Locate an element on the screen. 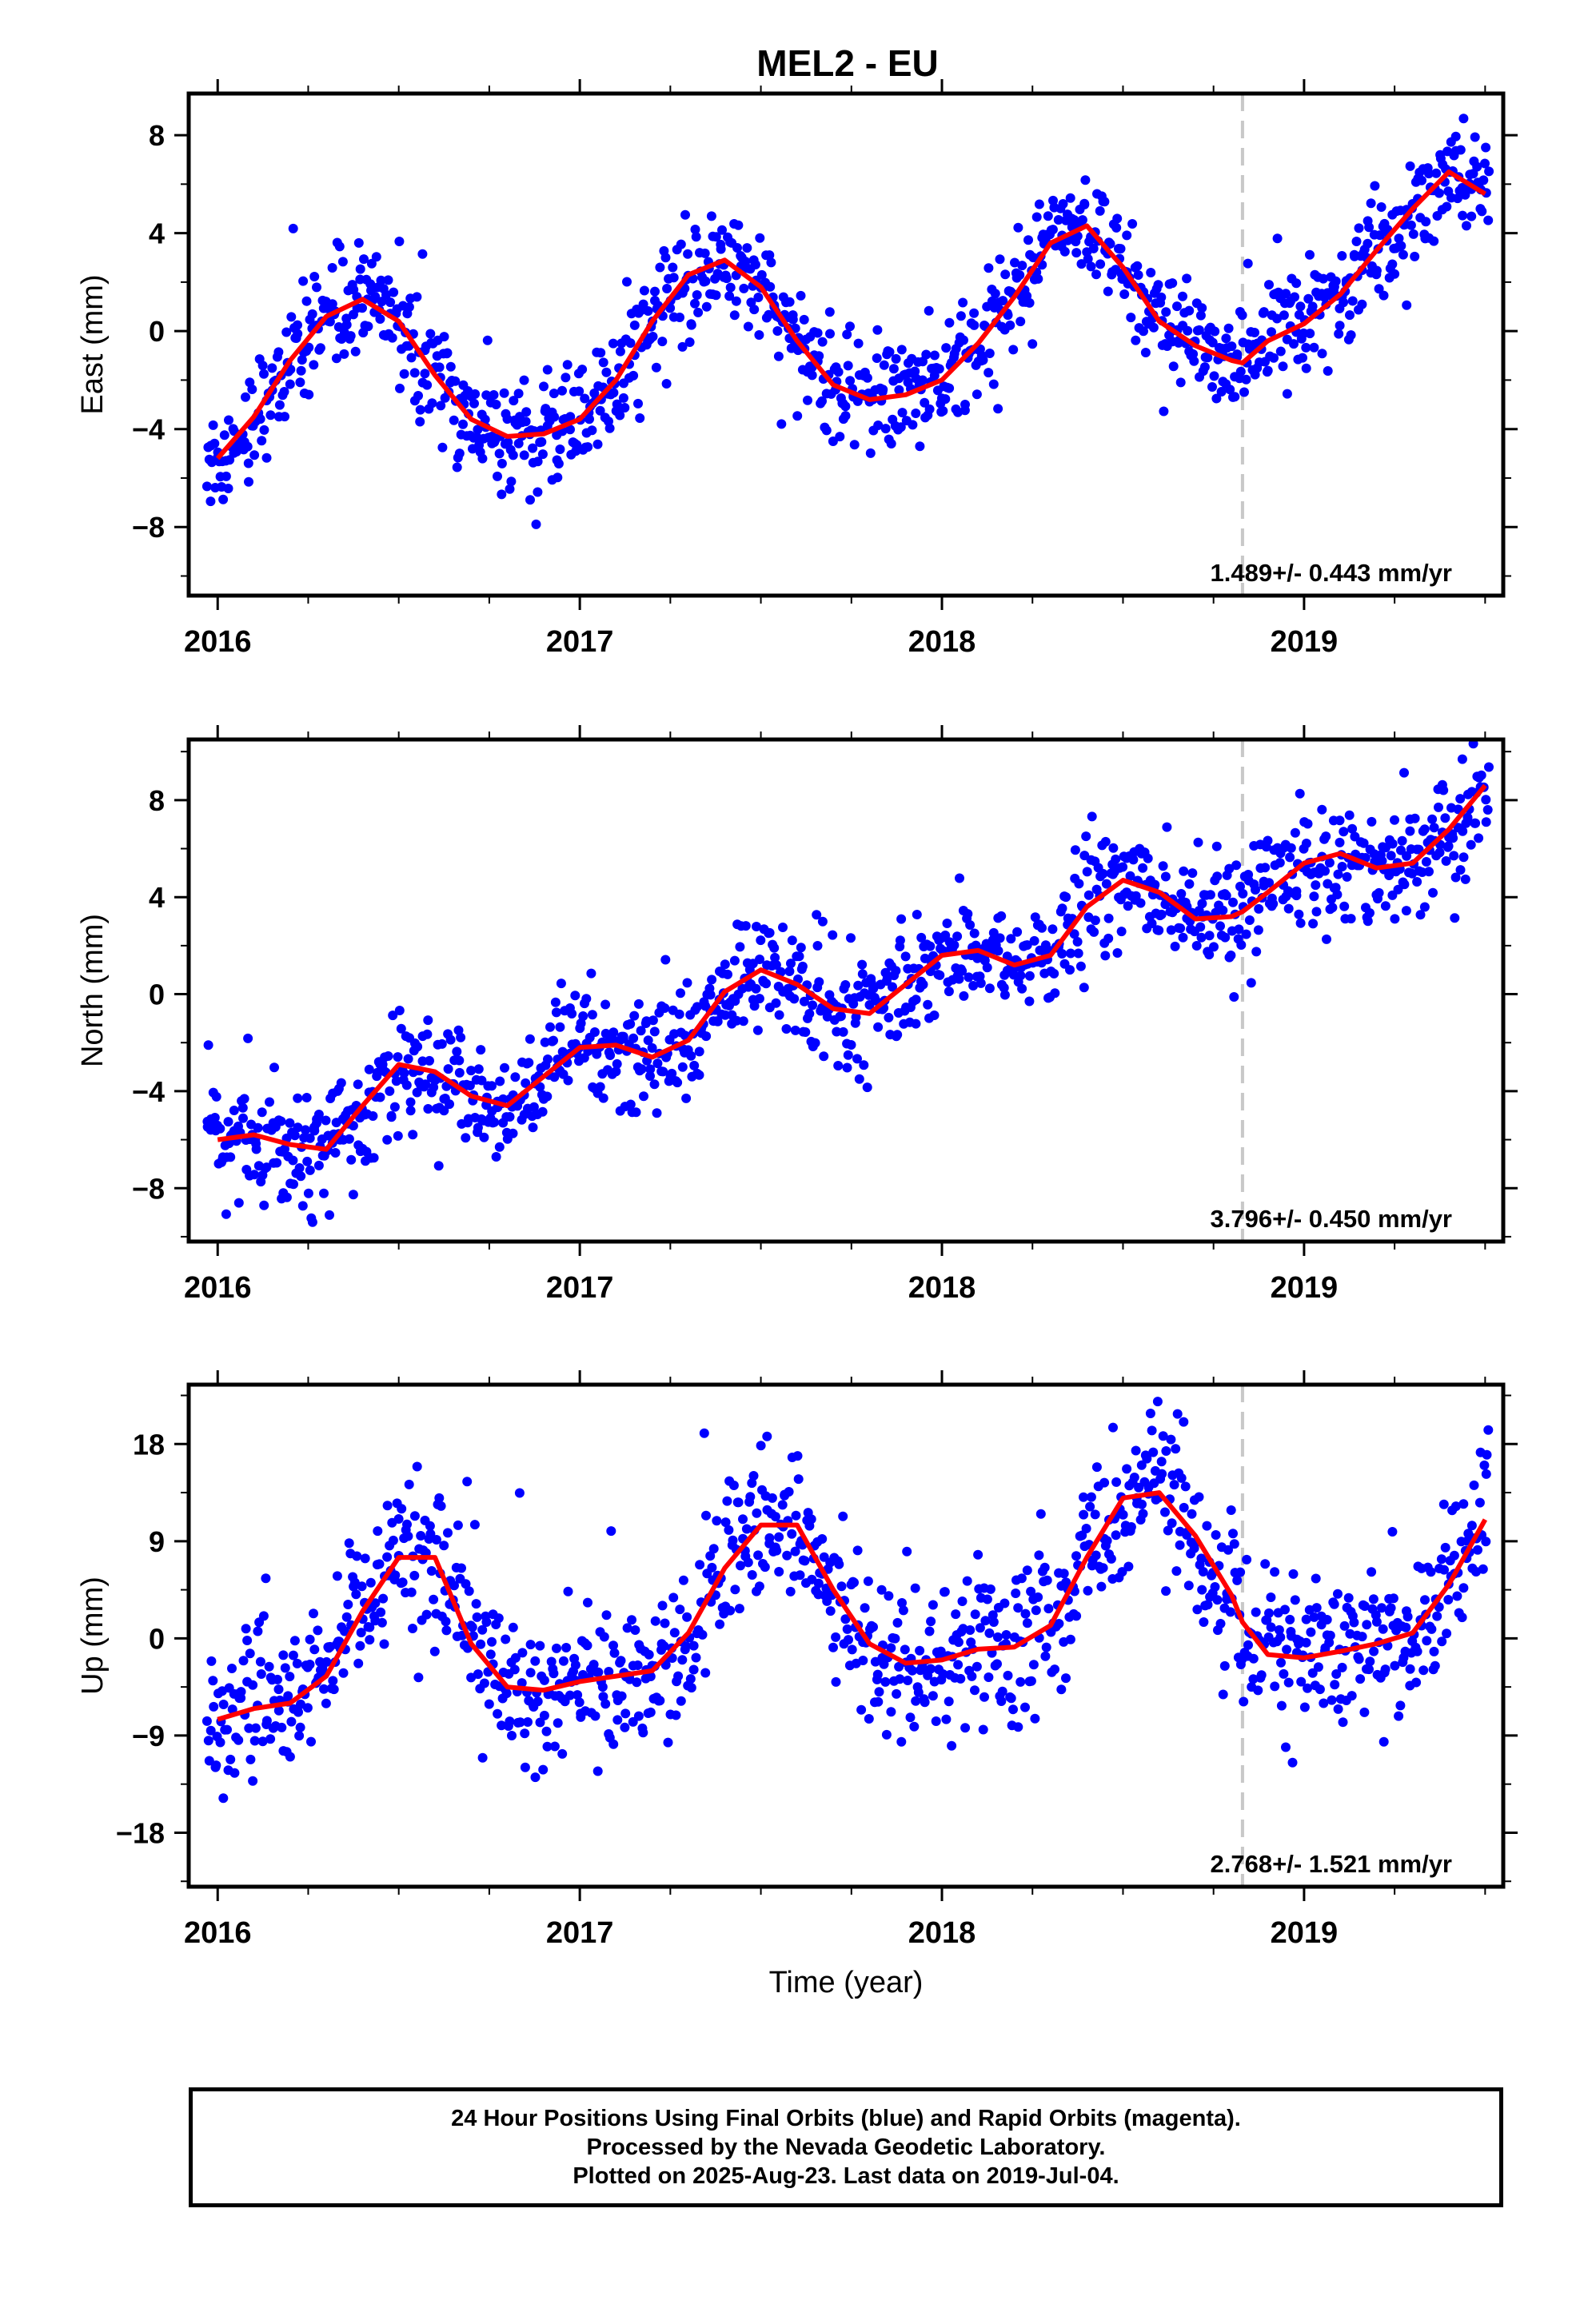 This screenshot has width=1580, height=2324. rate-label-east: 1.489+/- 0.443 mm/yr is located at coordinates (1332, 573).